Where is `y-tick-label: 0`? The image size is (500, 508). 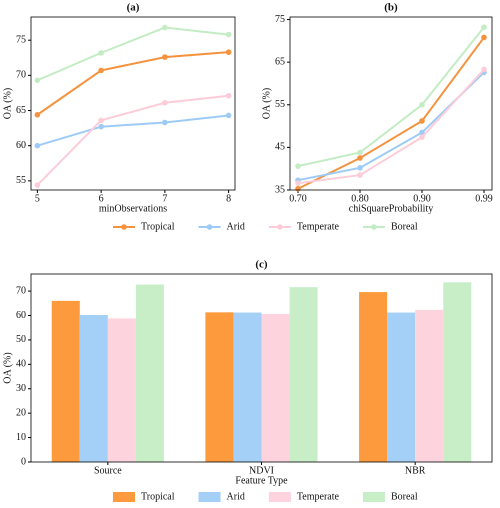
y-tick-label: 0 is located at coordinates (23, 461).